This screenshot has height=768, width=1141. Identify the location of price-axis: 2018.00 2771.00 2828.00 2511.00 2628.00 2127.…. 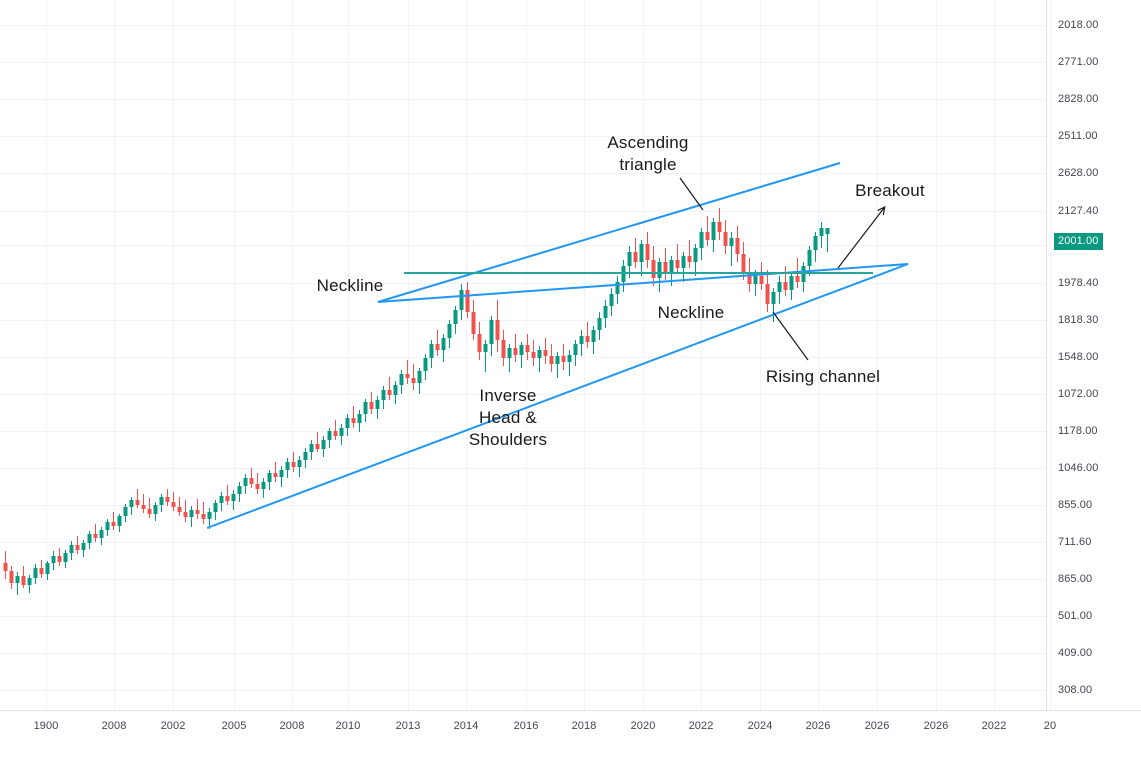
(1094, 355).